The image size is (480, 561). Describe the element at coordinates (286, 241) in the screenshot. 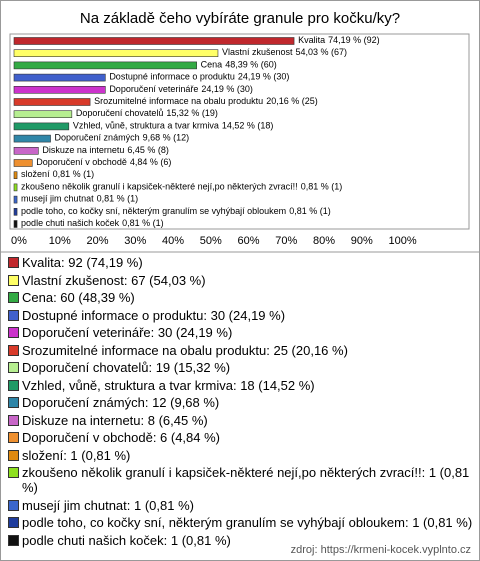

I see `x-tick-label: 70%` at that location.